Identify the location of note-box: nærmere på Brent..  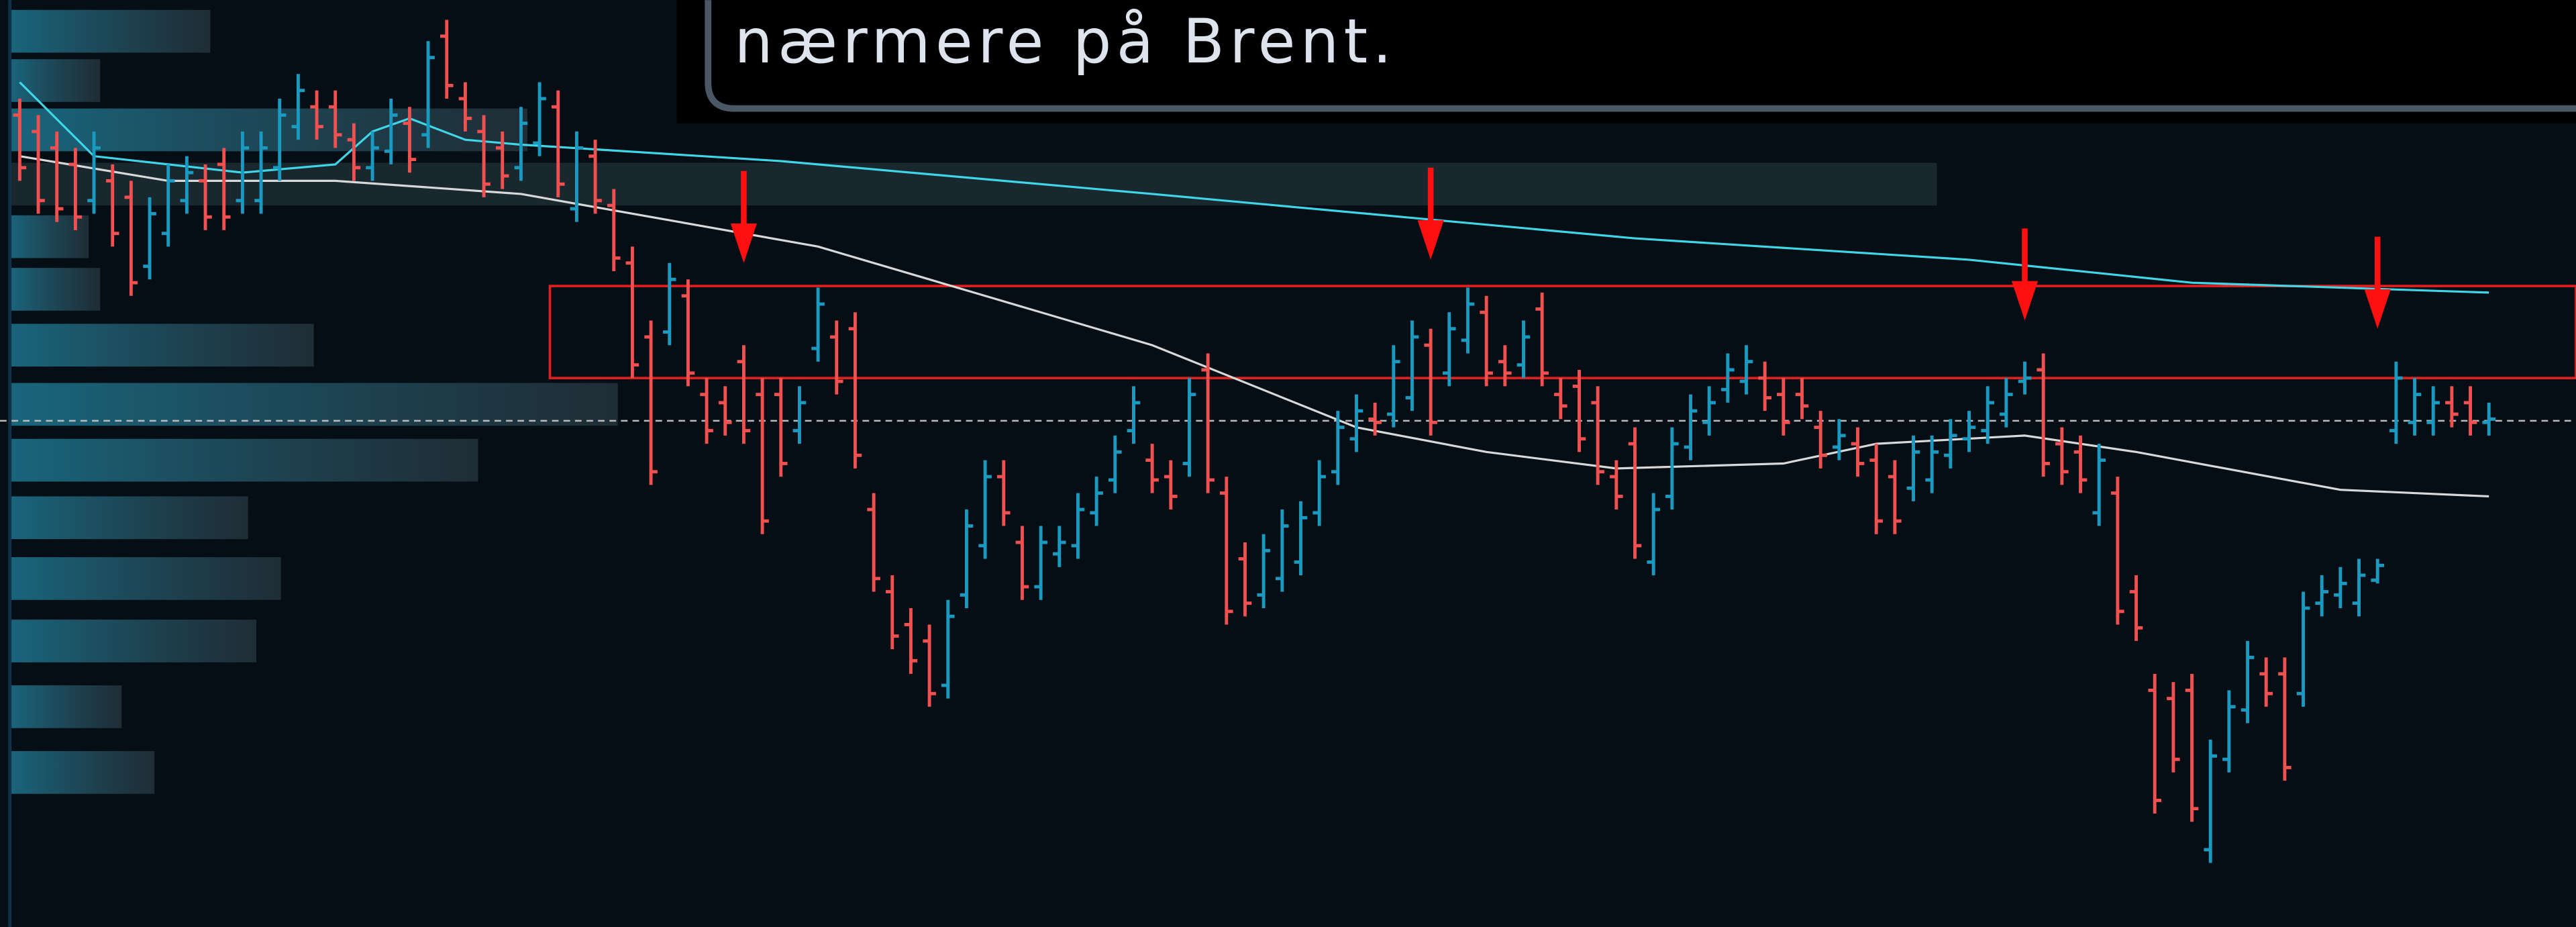
(1626, 62).